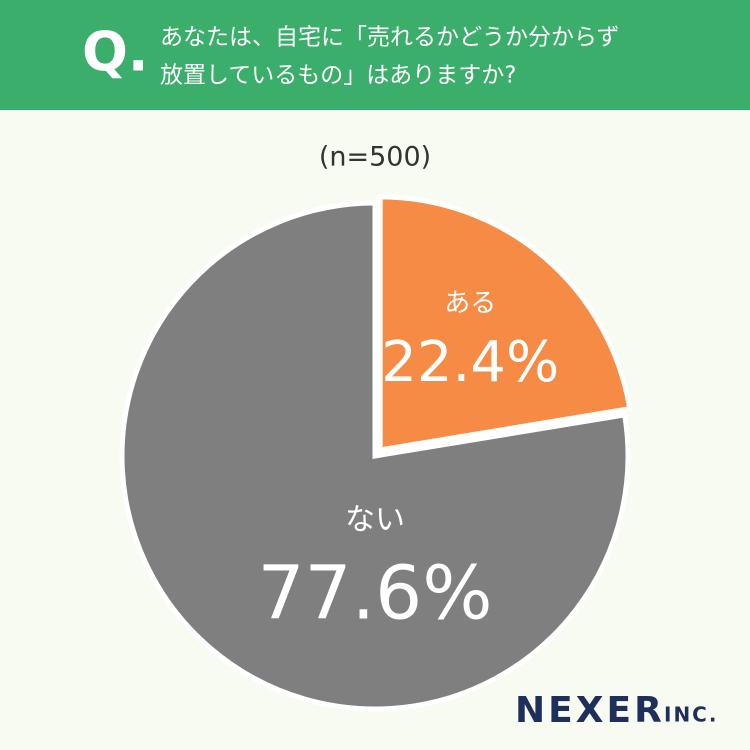 The height and width of the screenshot is (750, 750). Describe the element at coordinates (338, 76) in the screenshot. I see `title-line: 放置しているもの」はありますか?` at that location.